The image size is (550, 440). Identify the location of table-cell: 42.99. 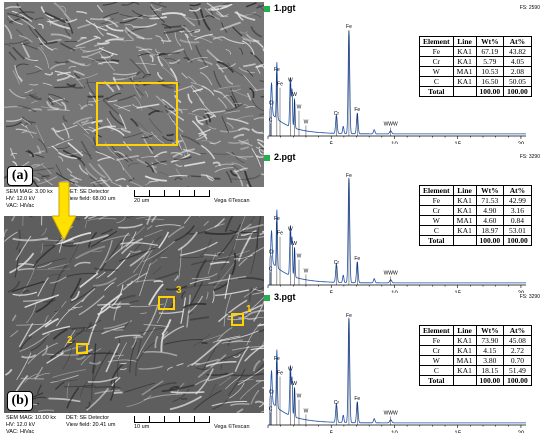
(517, 200).